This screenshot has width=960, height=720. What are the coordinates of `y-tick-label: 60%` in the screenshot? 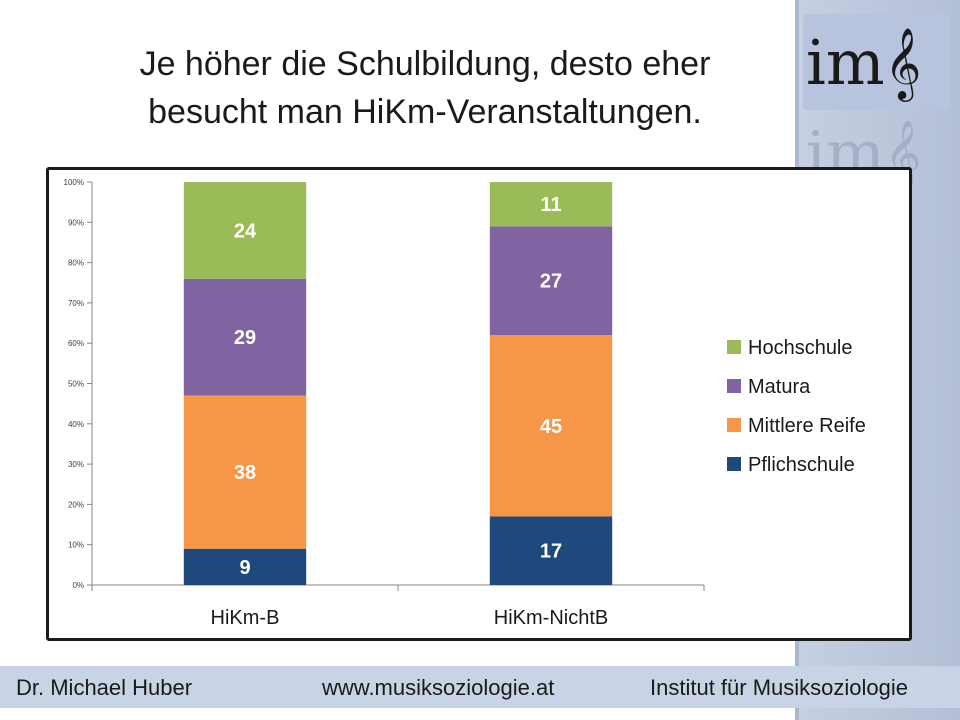 It's located at (76, 343).